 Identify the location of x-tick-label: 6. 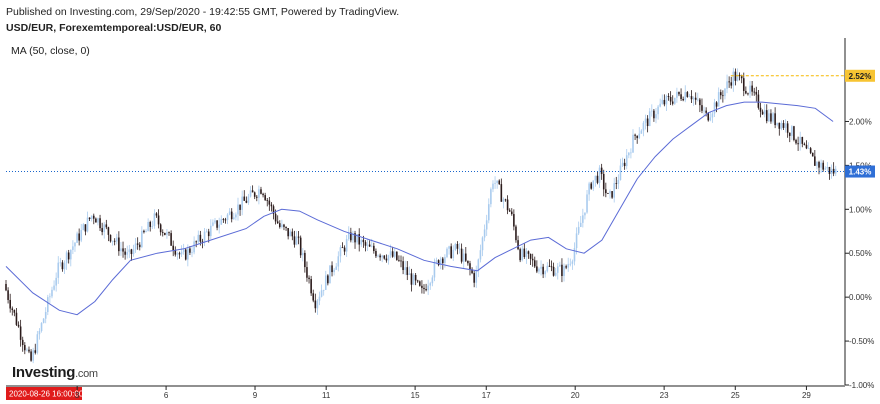
(166, 395).